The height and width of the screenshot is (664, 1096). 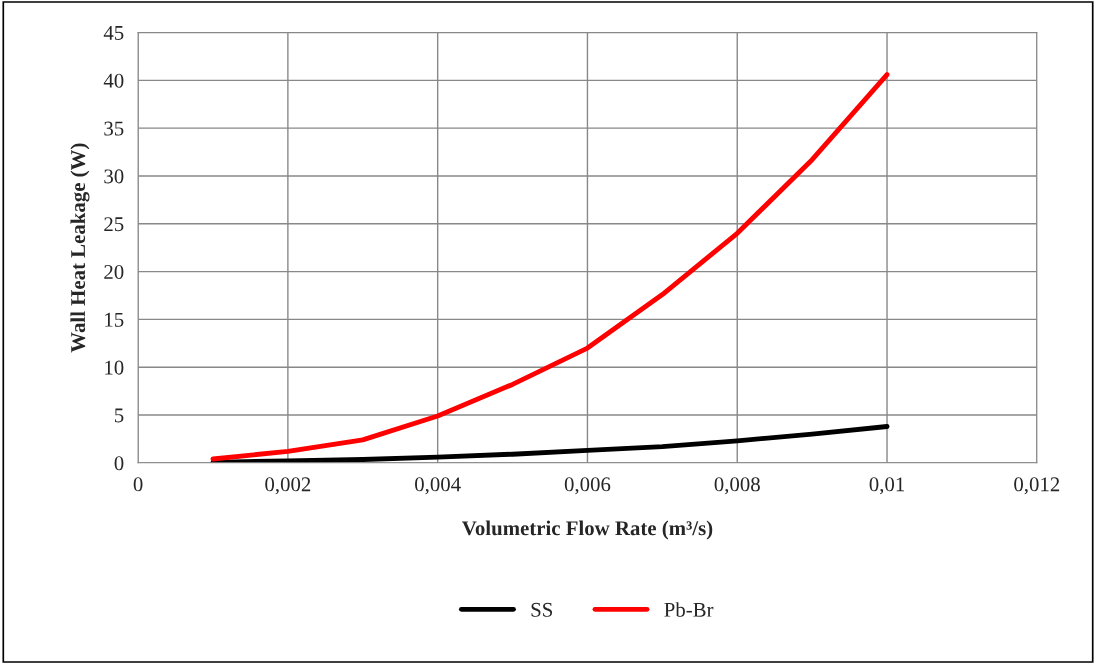 What do you see at coordinates (587, 486) in the screenshot?
I see `x-tick-label: 0,006` at bounding box center [587, 486].